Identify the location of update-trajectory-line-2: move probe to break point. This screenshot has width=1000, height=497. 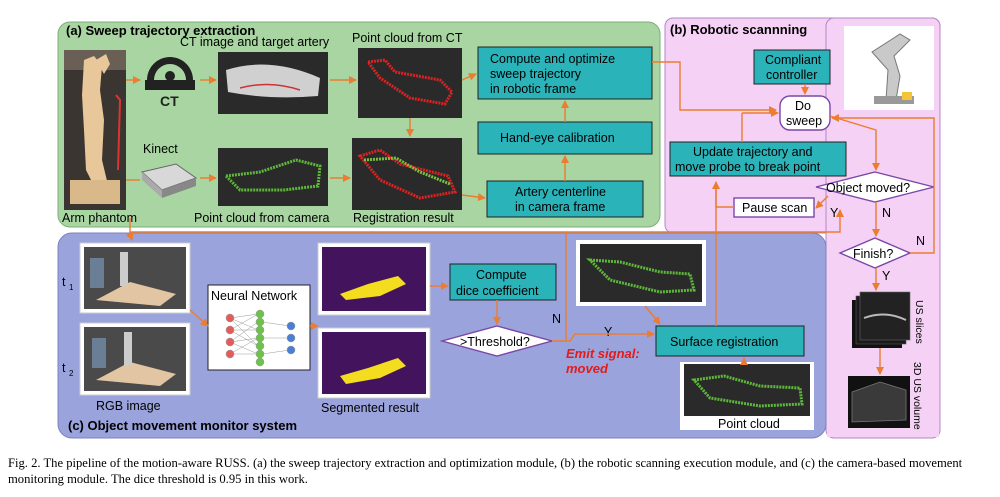
(748, 167).